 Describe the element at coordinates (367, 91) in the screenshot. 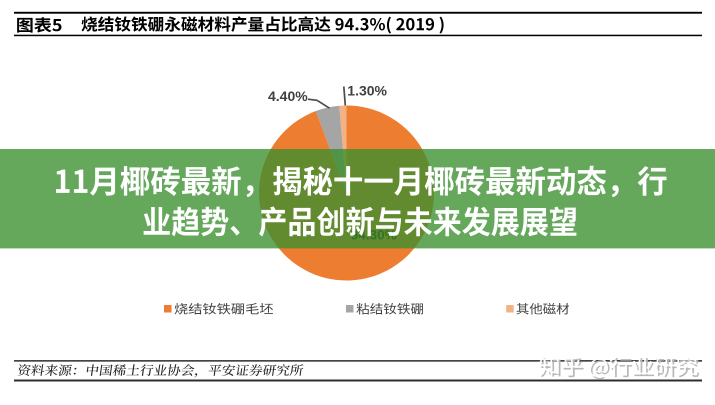

I see `svg-text: 1.30%` at that location.